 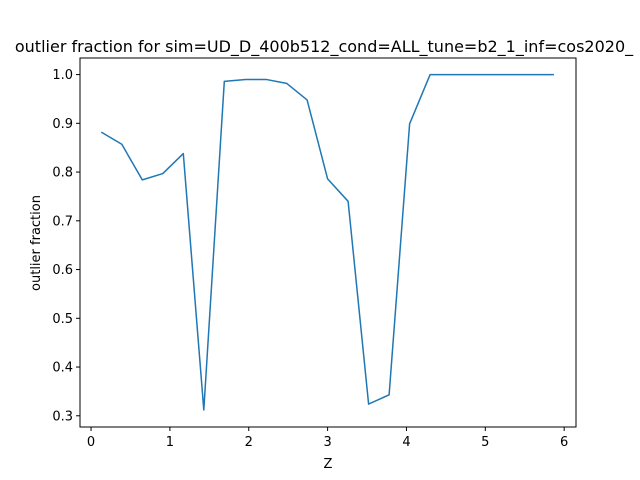 What do you see at coordinates (62, 221) in the screenshot?
I see `y-tick-label: 0.7` at bounding box center [62, 221].